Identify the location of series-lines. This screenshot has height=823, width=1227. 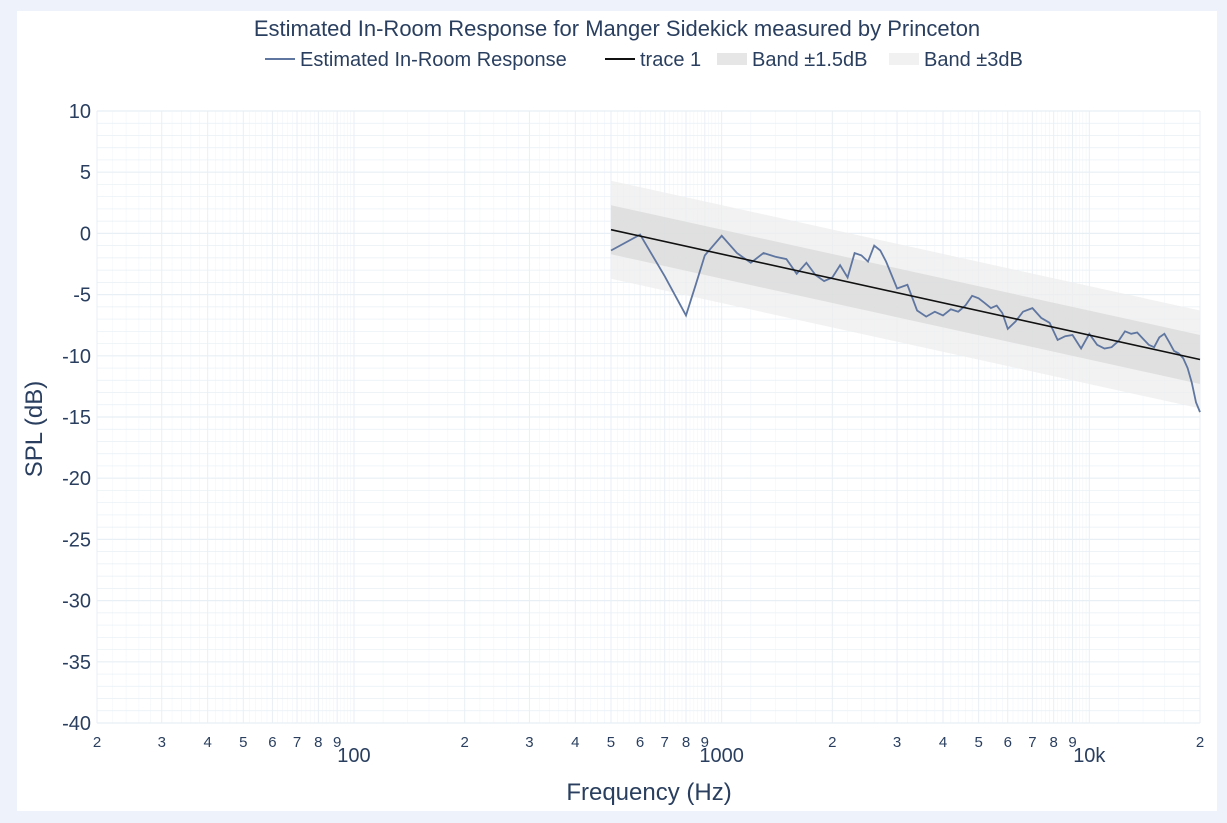
(905, 320).